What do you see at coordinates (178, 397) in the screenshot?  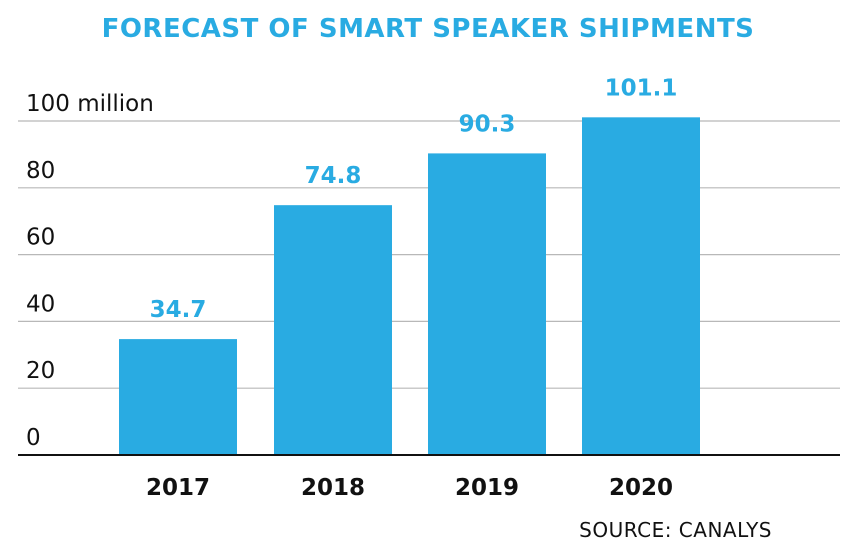 I see `bar-2017` at bounding box center [178, 397].